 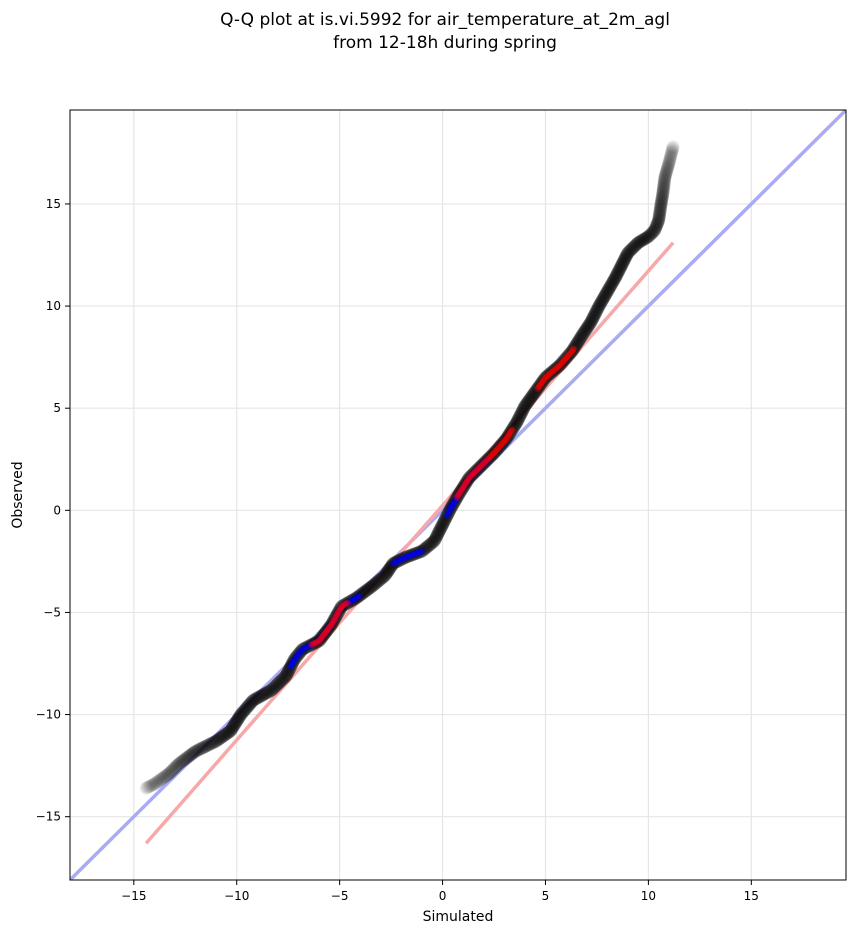 I want to click on y-tick-label-2: −5, so click(x=52, y=612).